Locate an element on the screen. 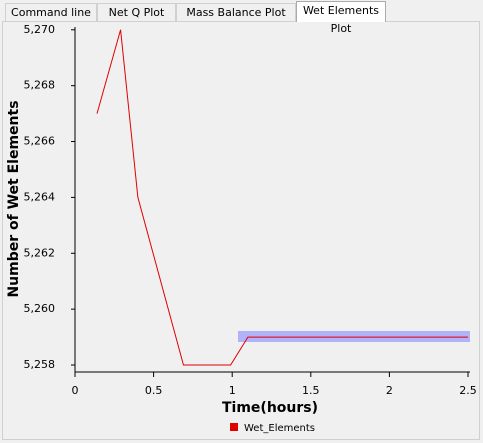  x-tick-label: 2 is located at coordinates (389, 390).